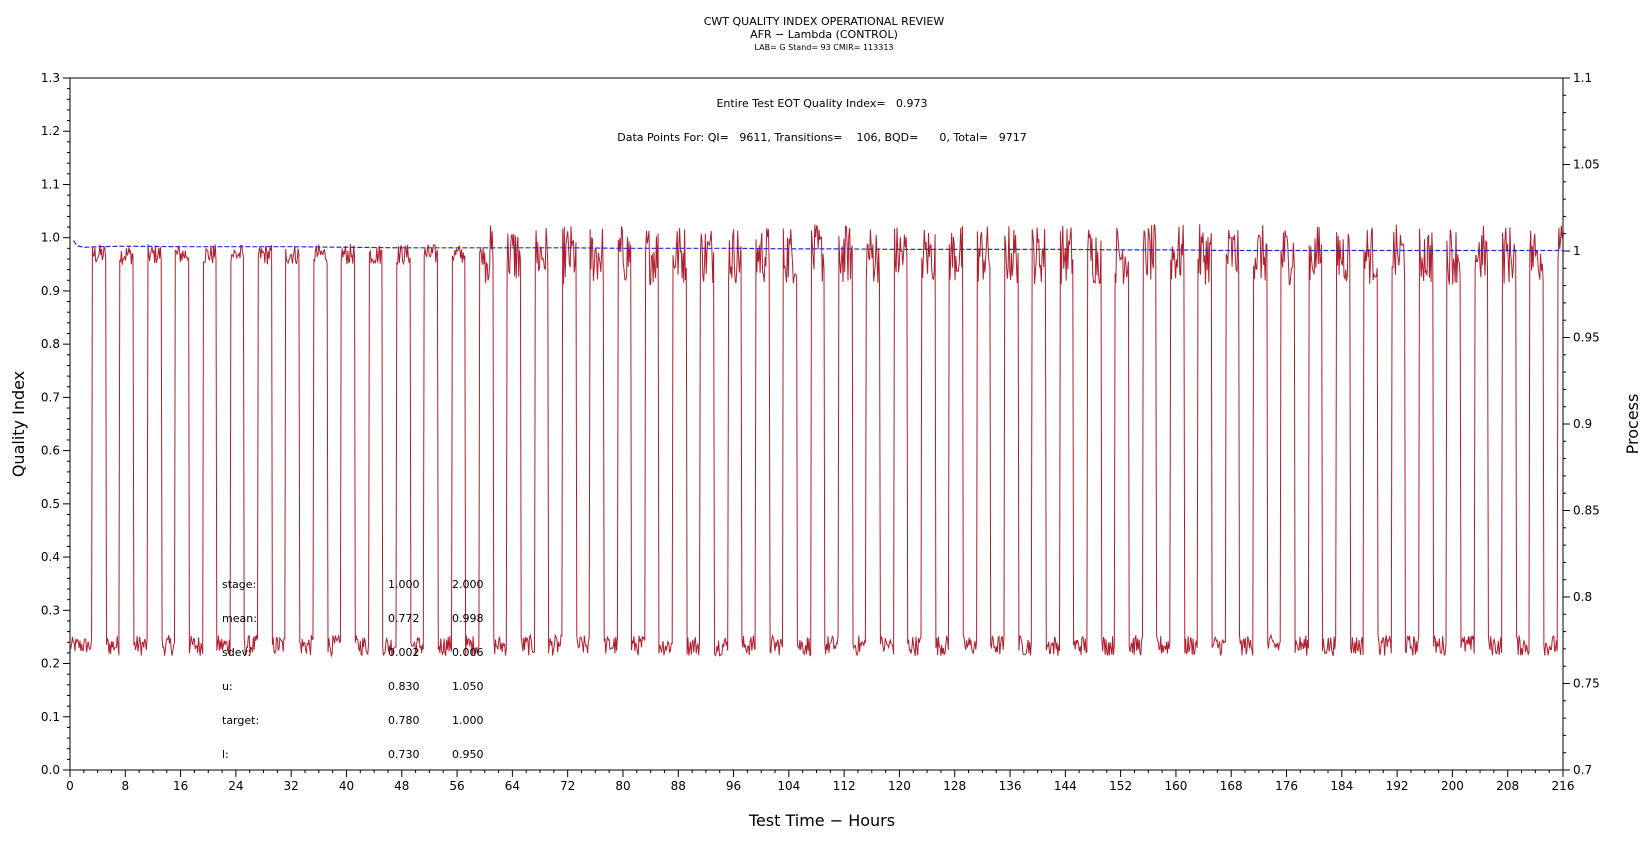 Image resolution: width=1648 pixels, height=845 pixels. Describe the element at coordinates (1586, 684) in the screenshot. I see `y2-tick-label: 0.75` at that location.